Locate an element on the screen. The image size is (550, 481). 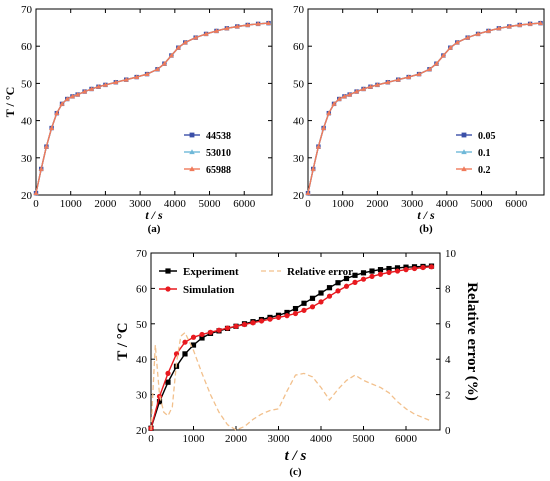
y-right-axis-label: Relative error (%) is located at coordinates (472, 341).